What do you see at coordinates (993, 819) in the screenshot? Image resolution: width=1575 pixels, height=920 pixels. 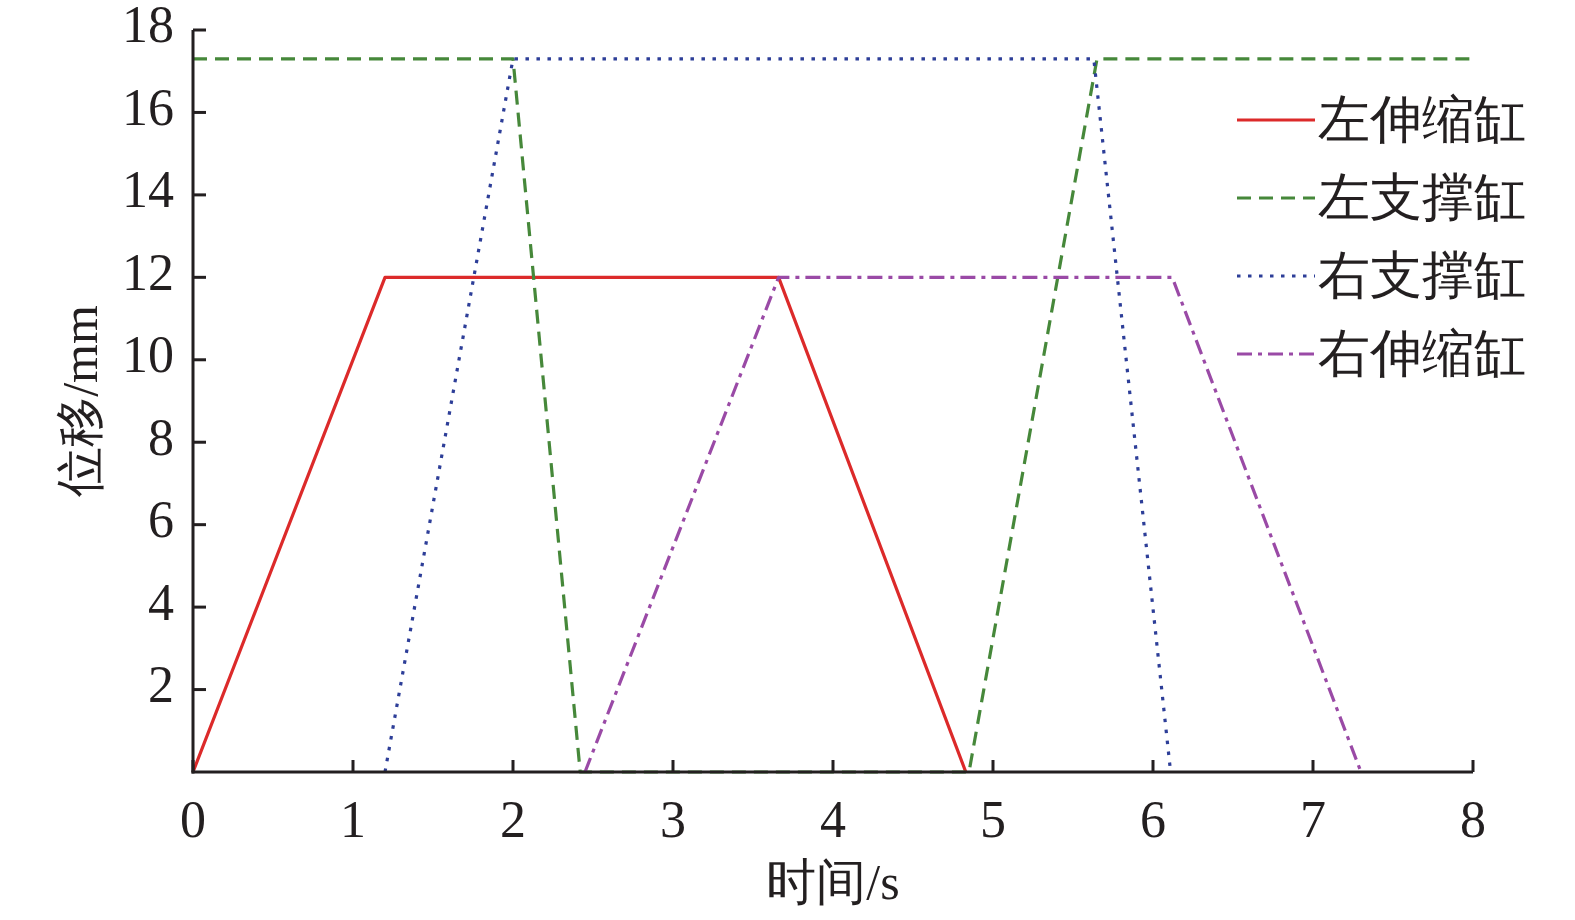 I see `x-tick-label: 5` at bounding box center [993, 819].